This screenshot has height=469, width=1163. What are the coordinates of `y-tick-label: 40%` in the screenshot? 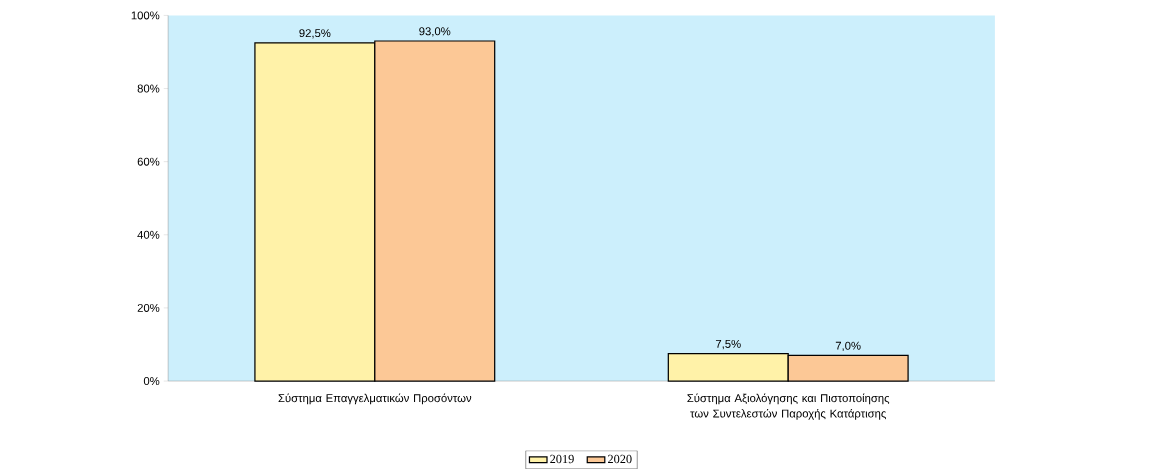 It's located at (148, 234).